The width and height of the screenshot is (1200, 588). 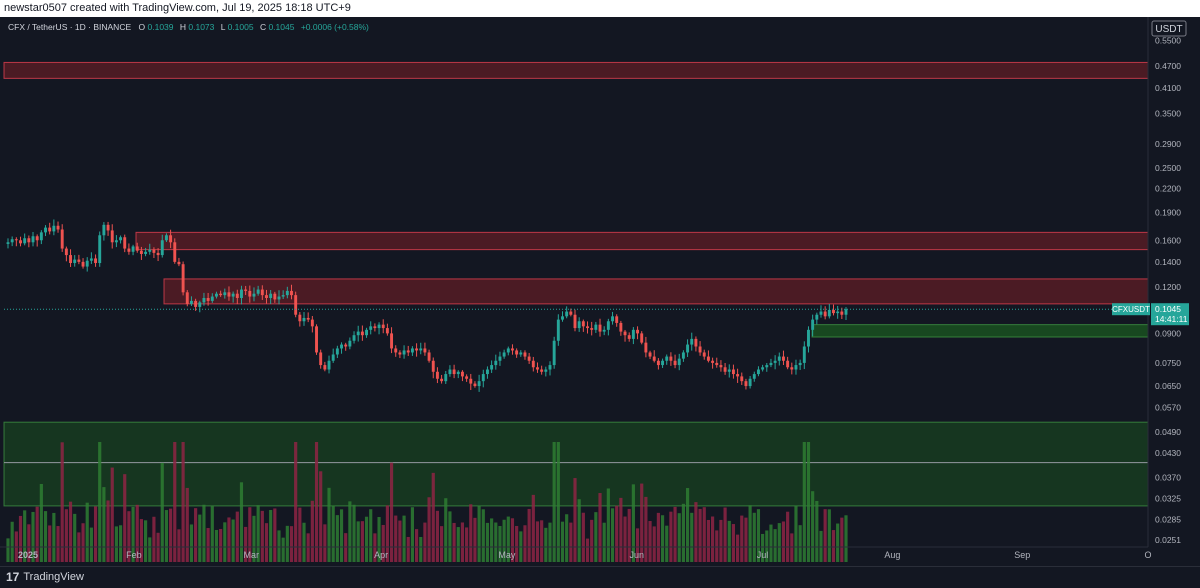 What do you see at coordinates (1168, 386) in the screenshot?
I see `price-tick-label: 0.0650` at bounding box center [1168, 386].